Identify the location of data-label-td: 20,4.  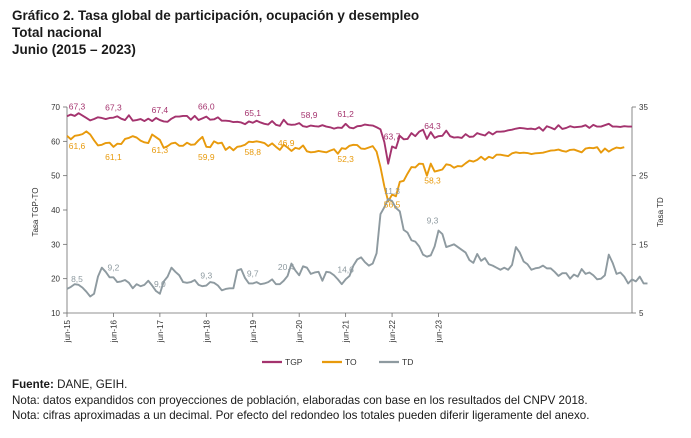
(286, 267).